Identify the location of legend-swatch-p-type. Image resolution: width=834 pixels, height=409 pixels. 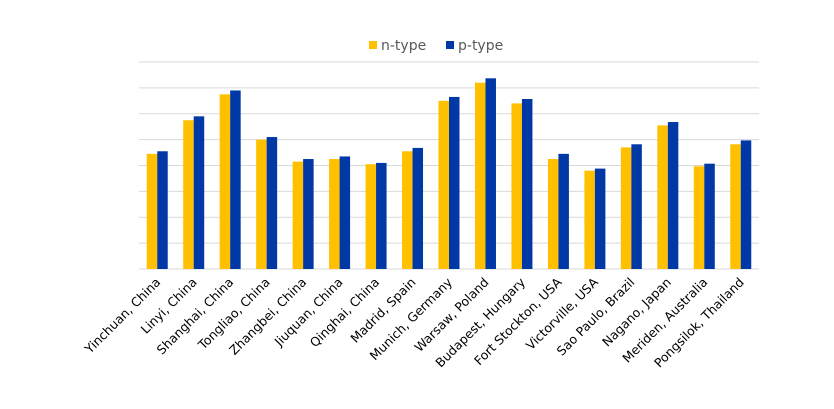
(450, 45).